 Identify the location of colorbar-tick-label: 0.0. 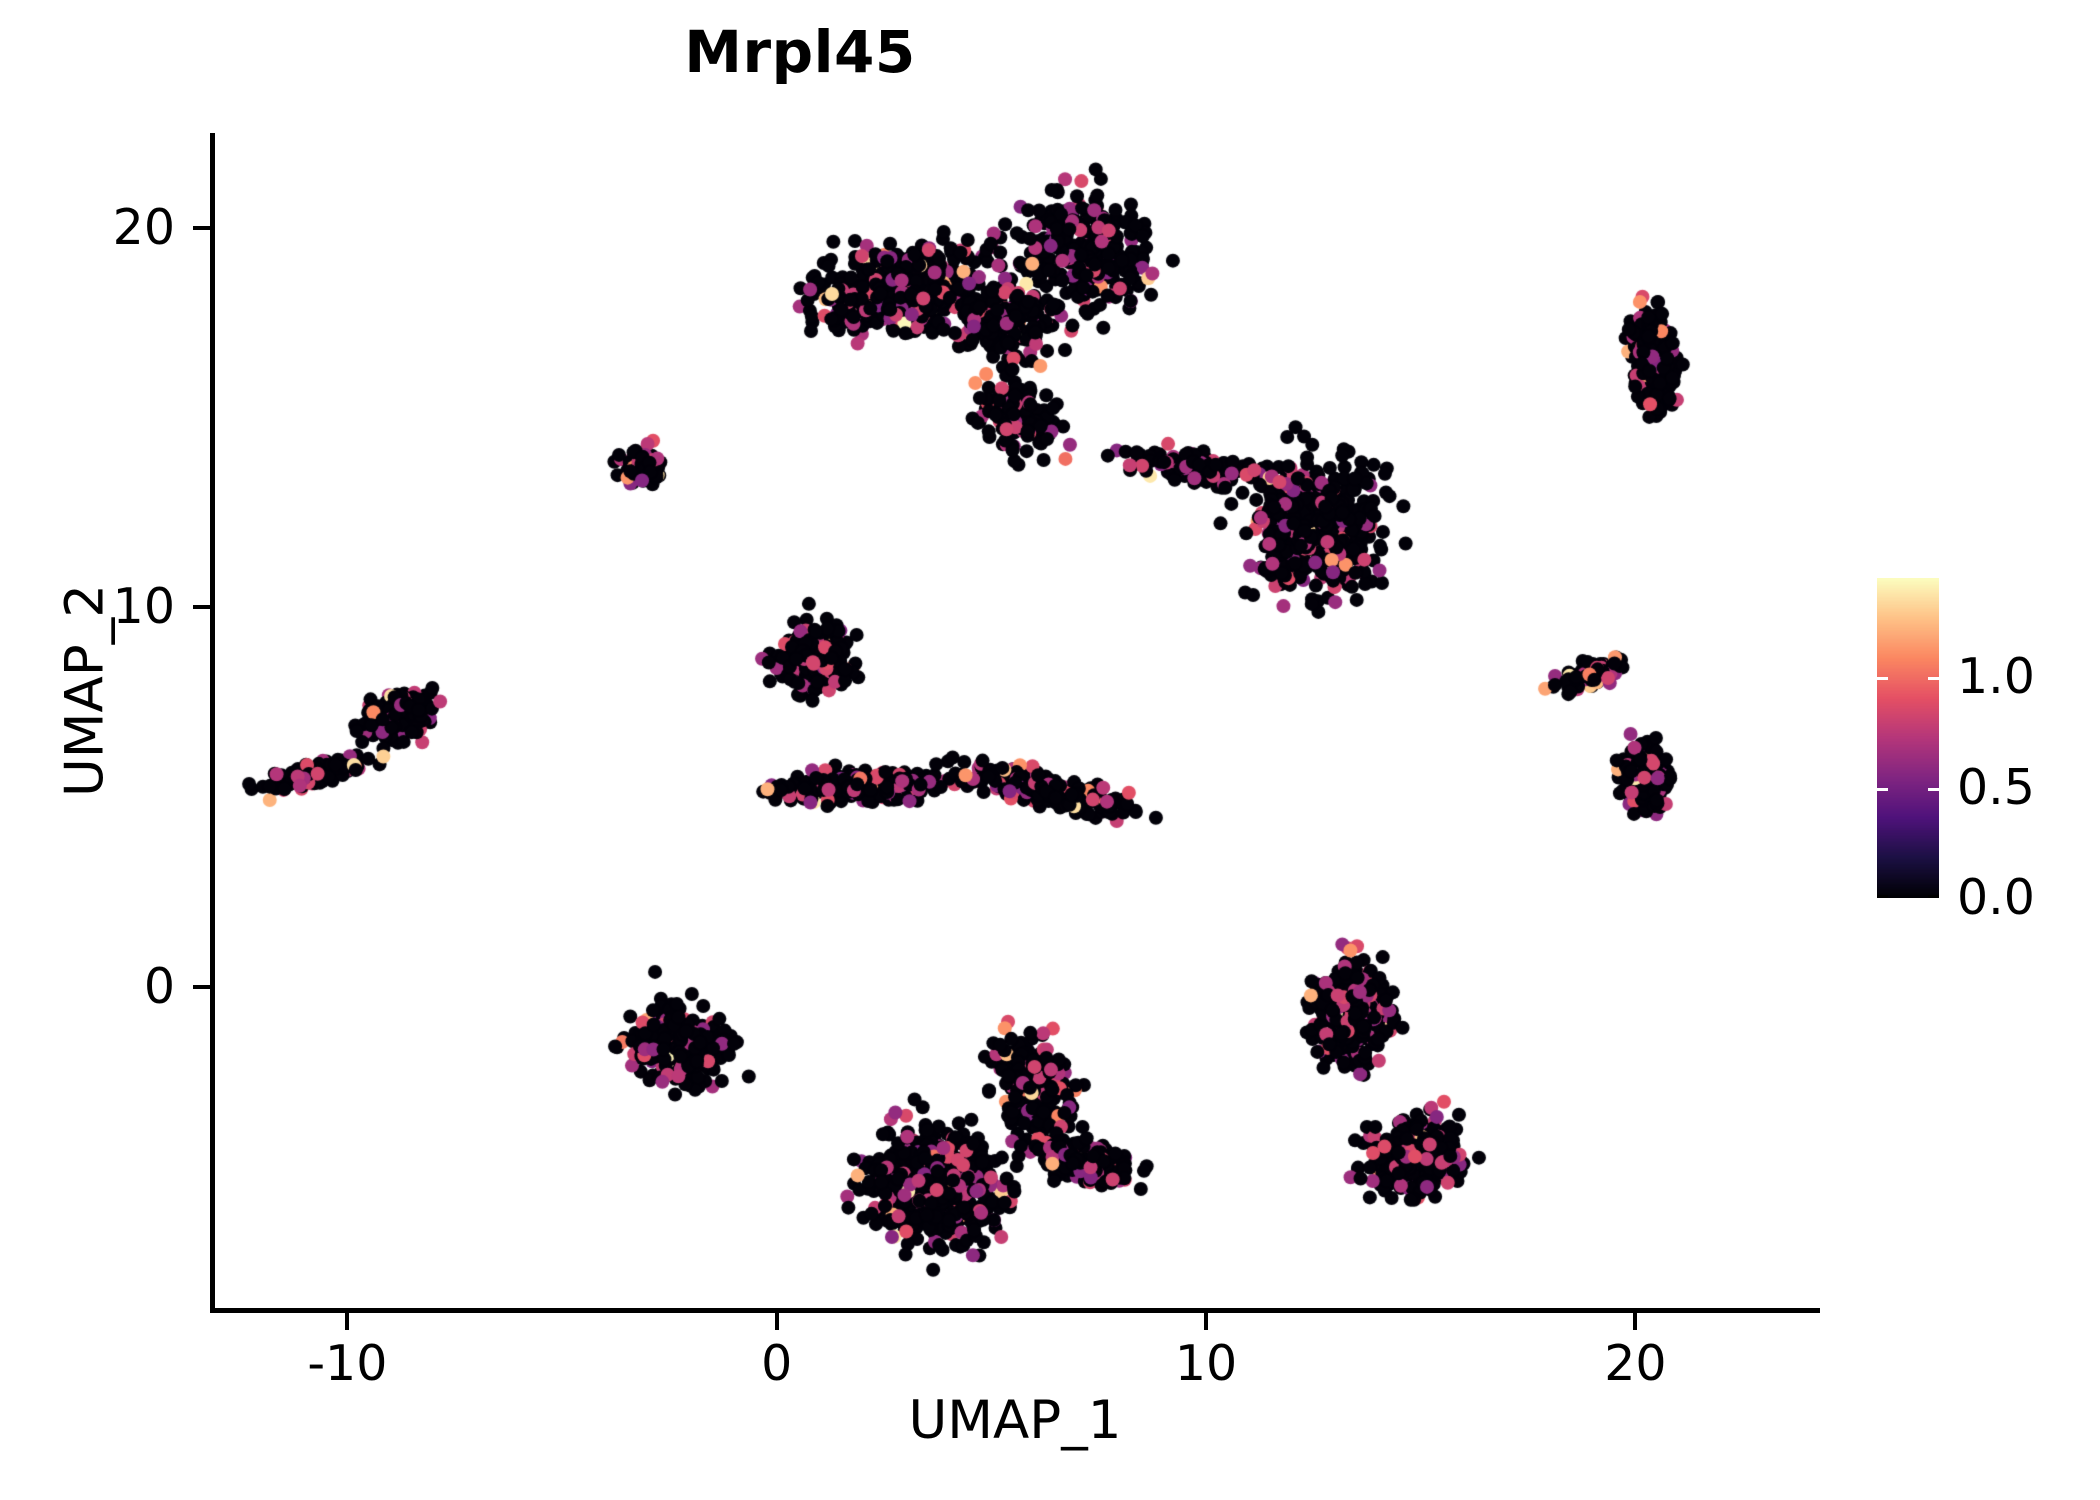
(1996, 897).